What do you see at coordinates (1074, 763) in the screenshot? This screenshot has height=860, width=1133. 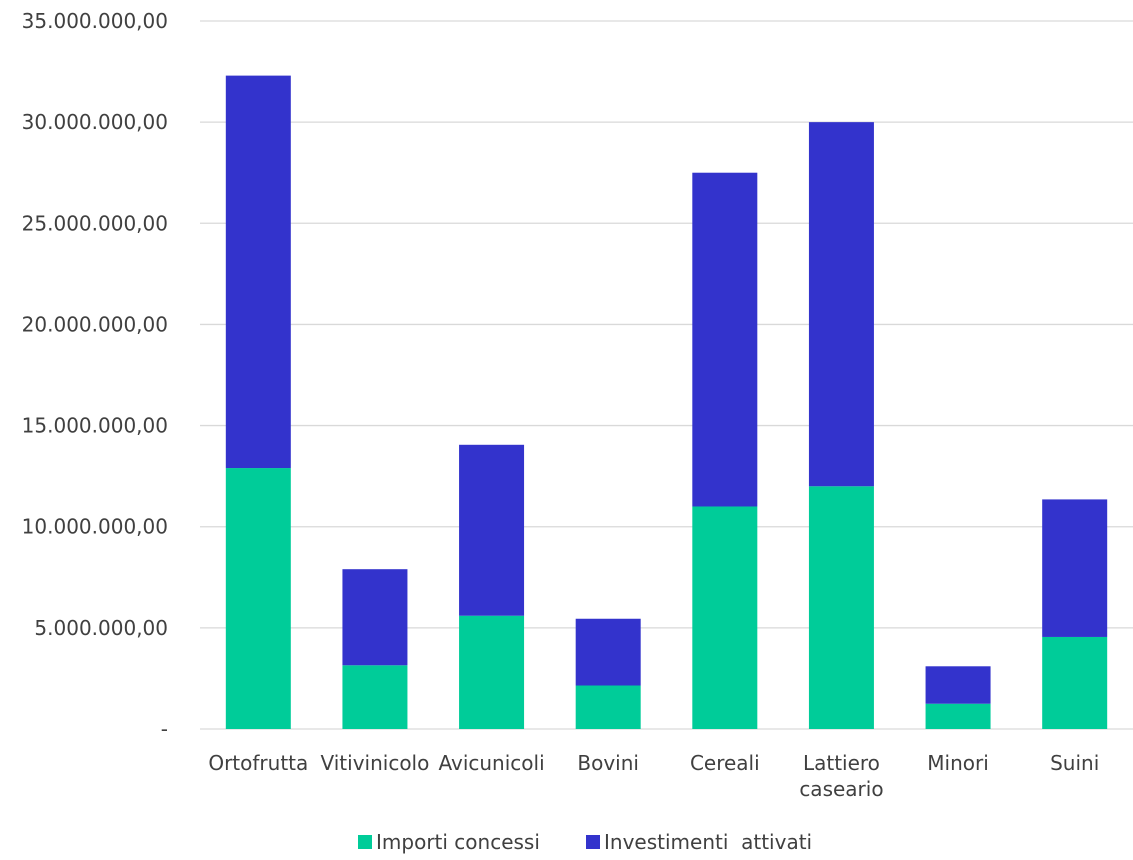 I see `x-tick-label: Suini` at bounding box center [1074, 763].